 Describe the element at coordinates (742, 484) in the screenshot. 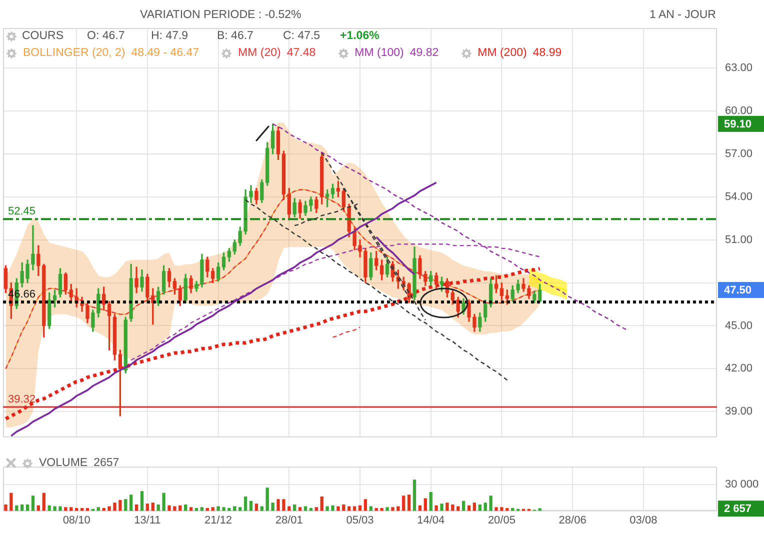

I see `y-tick-label: 30 000` at that location.